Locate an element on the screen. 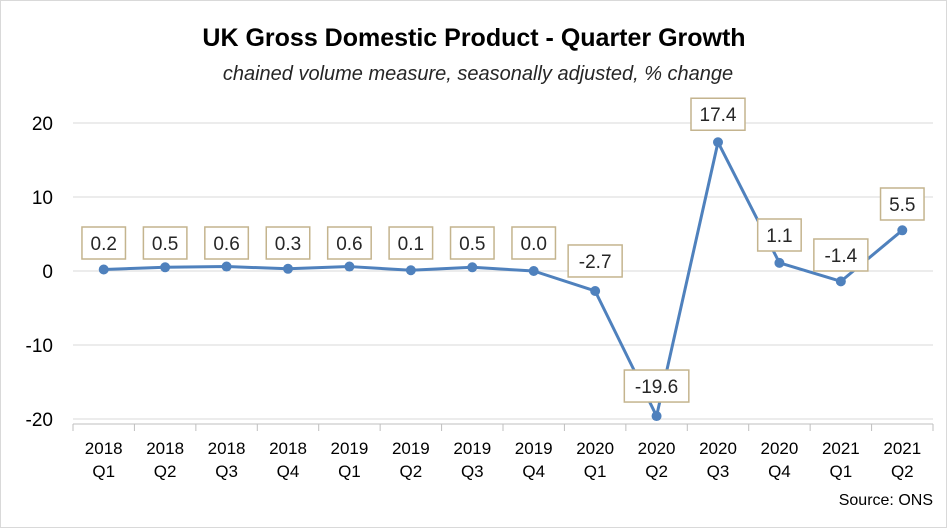  data-label-text: -2.7 is located at coordinates (595, 262).